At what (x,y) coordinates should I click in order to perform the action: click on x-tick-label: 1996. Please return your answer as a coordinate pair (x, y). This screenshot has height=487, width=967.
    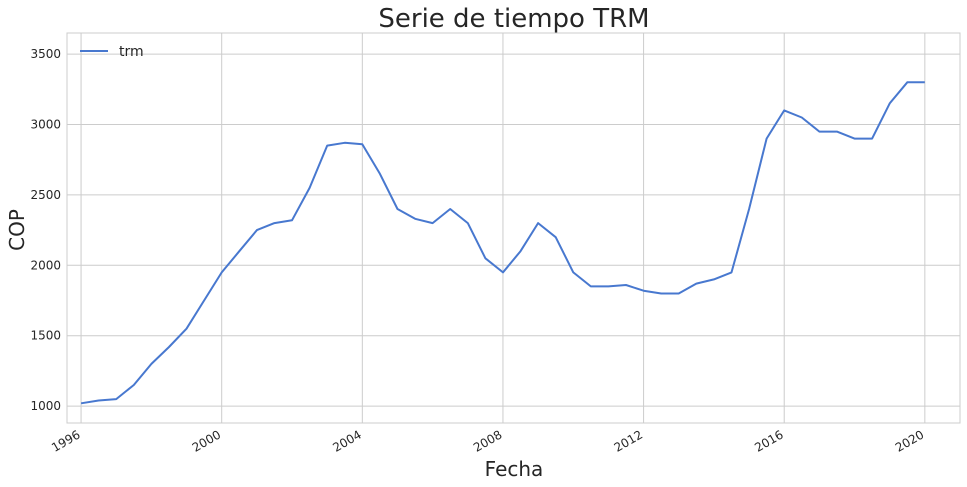
    Looking at the image, I should click on (65, 440).